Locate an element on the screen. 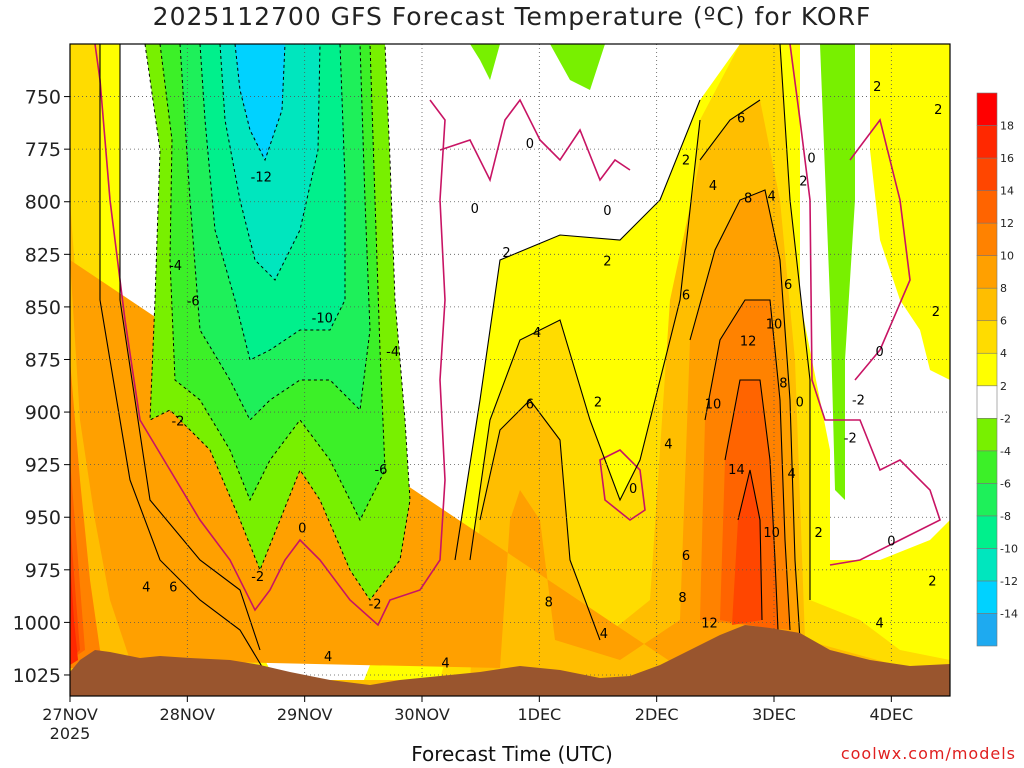 This screenshot has height=768, width=1024. contour-label: -12 is located at coordinates (261, 178).